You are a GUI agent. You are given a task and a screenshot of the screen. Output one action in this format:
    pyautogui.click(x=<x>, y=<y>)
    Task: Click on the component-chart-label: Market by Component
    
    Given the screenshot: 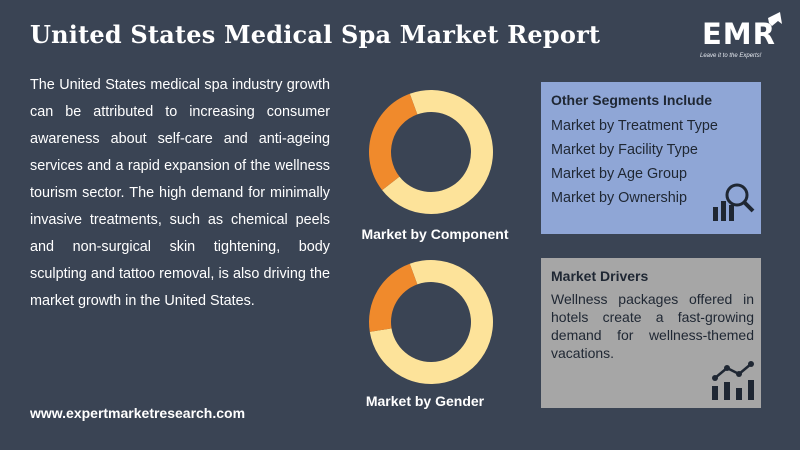 What is the action you would take?
    pyautogui.click(x=435, y=234)
    